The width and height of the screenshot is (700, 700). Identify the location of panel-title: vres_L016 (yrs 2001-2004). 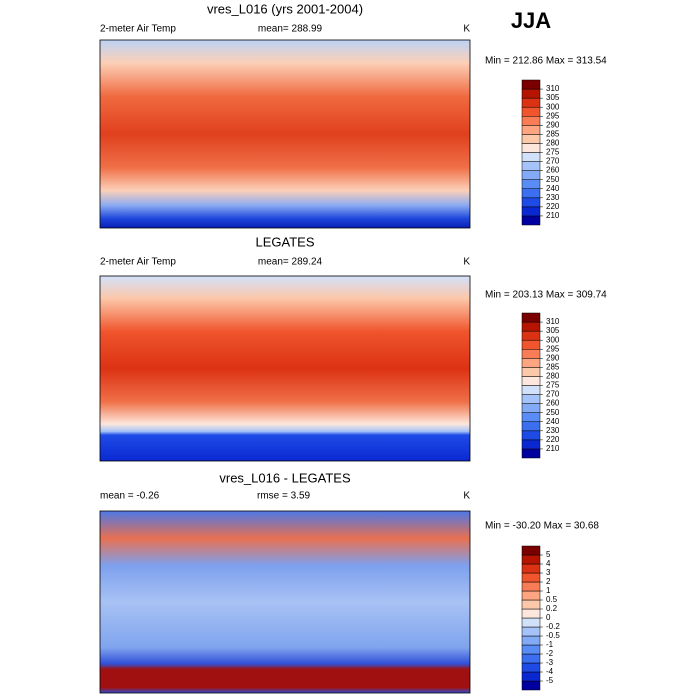
(285, 8).